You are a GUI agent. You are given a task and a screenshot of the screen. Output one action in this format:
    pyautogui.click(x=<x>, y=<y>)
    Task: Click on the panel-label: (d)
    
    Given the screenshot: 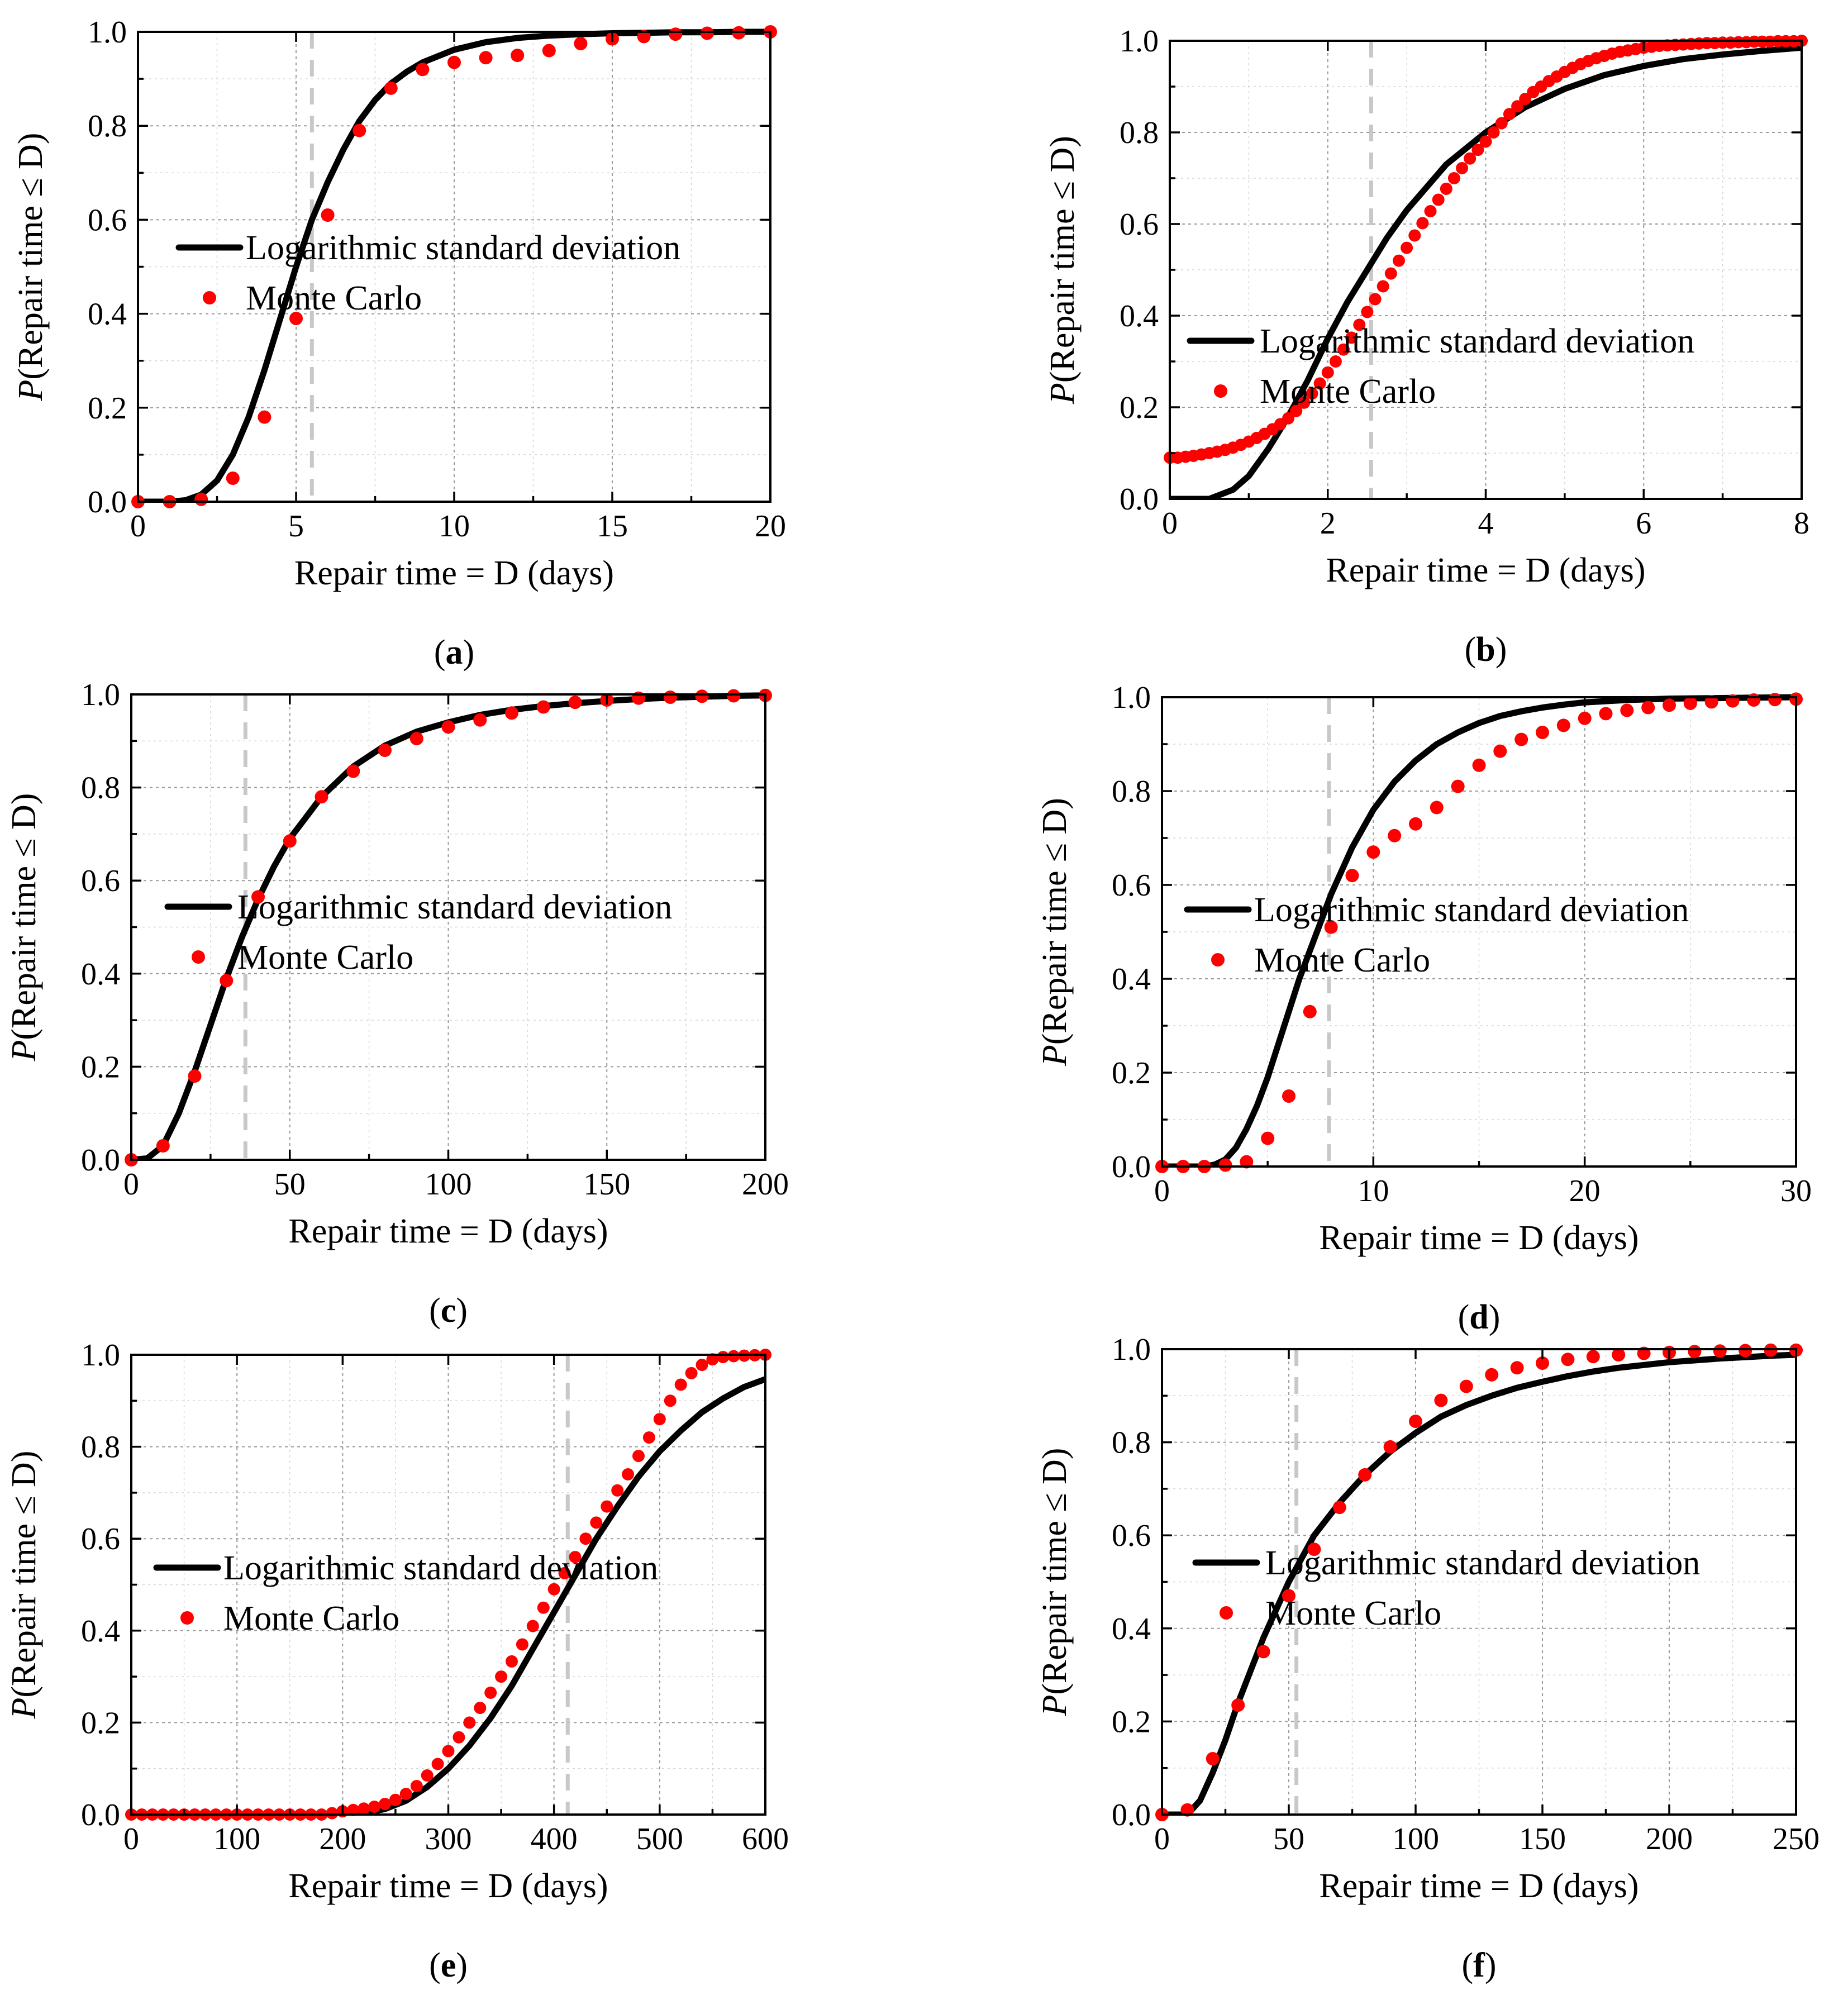 What is the action you would take?
    pyautogui.click(x=1479, y=1317)
    